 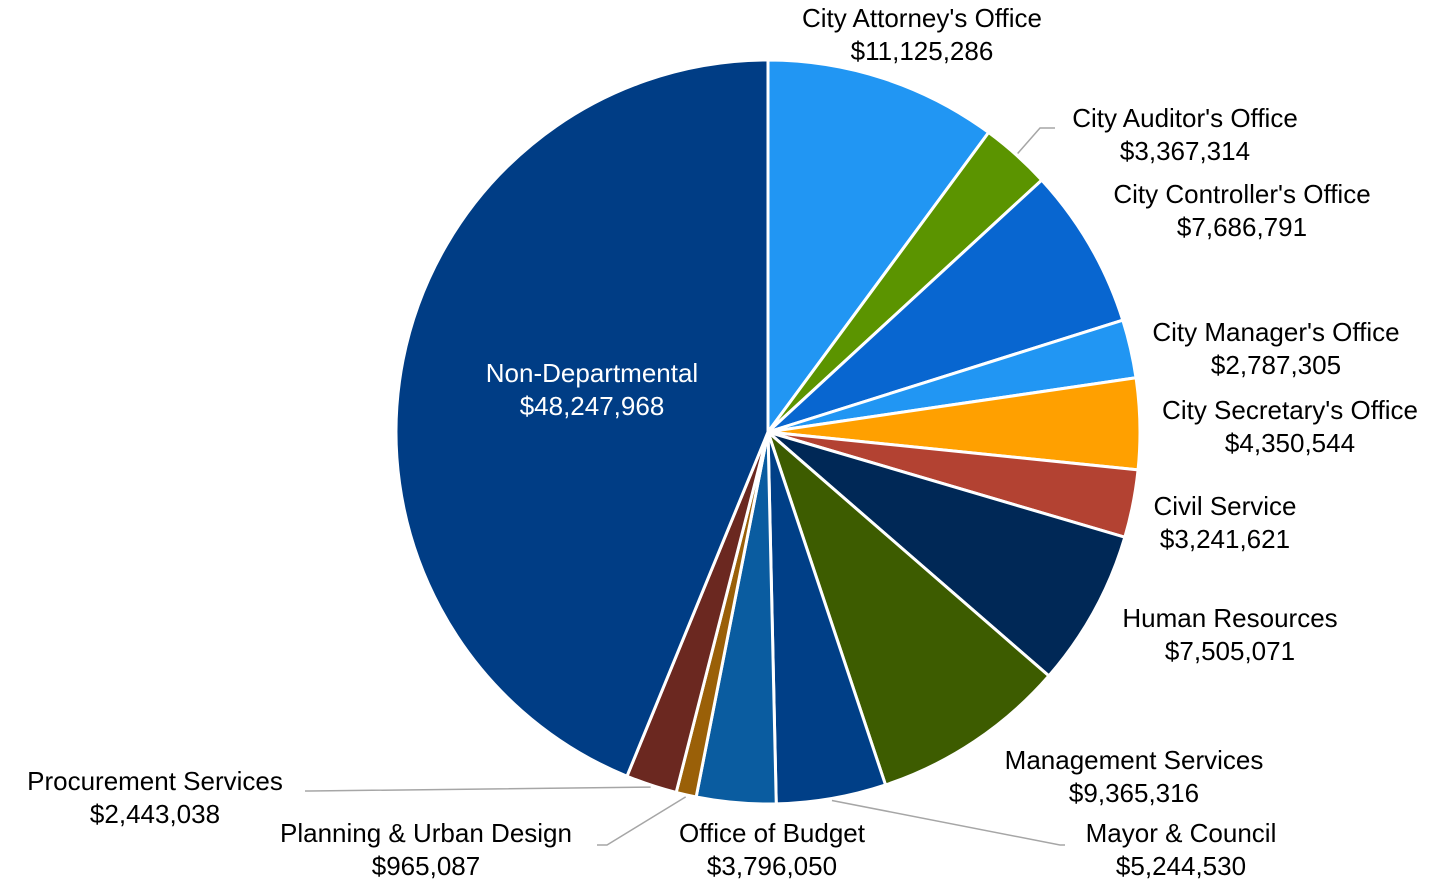 What do you see at coordinates (772, 833) in the screenshot?
I see `slice-label: Office of Budget` at bounding box center [772, 833].